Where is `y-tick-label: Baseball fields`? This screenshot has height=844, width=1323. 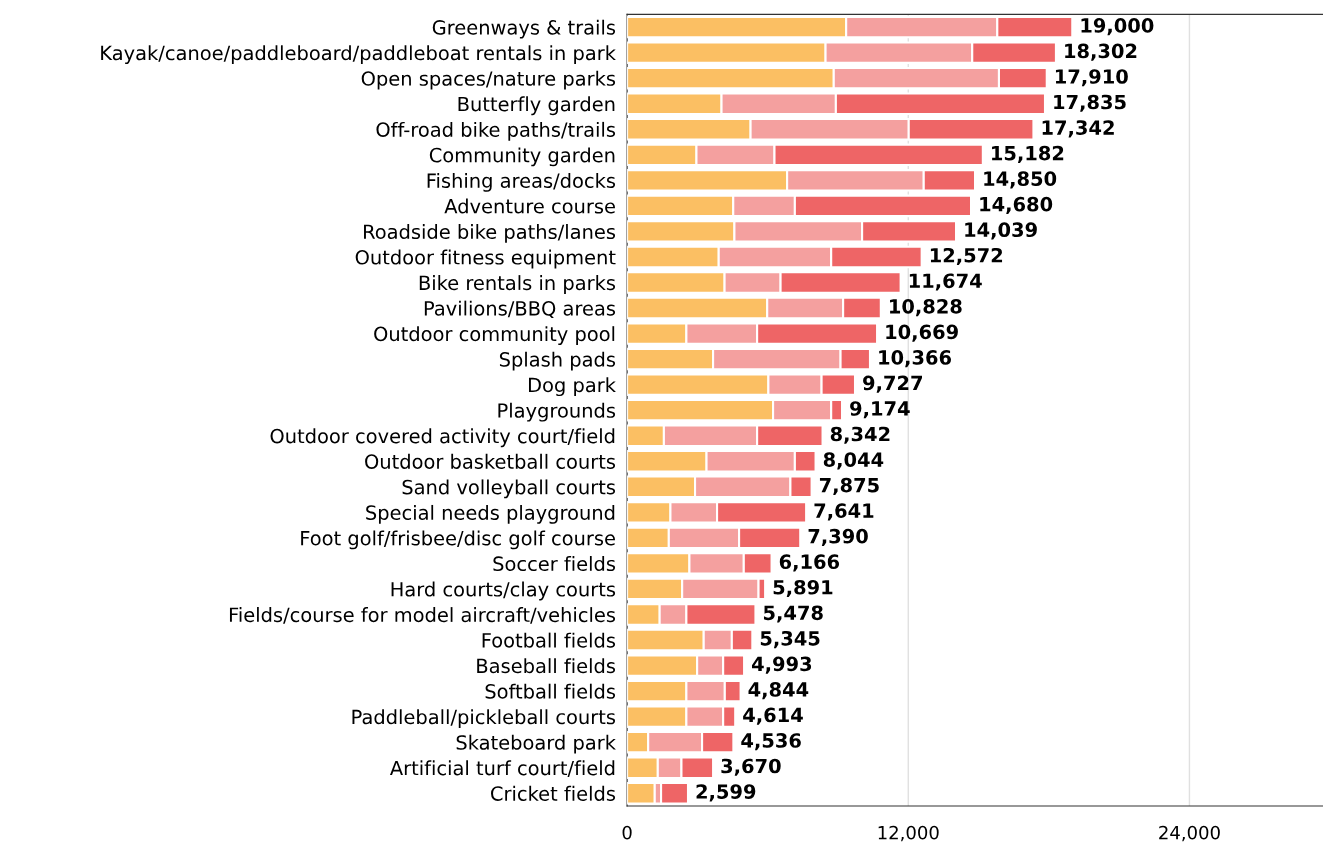 y-tick-label: Baseball fields is located at coordinates (546, 666).